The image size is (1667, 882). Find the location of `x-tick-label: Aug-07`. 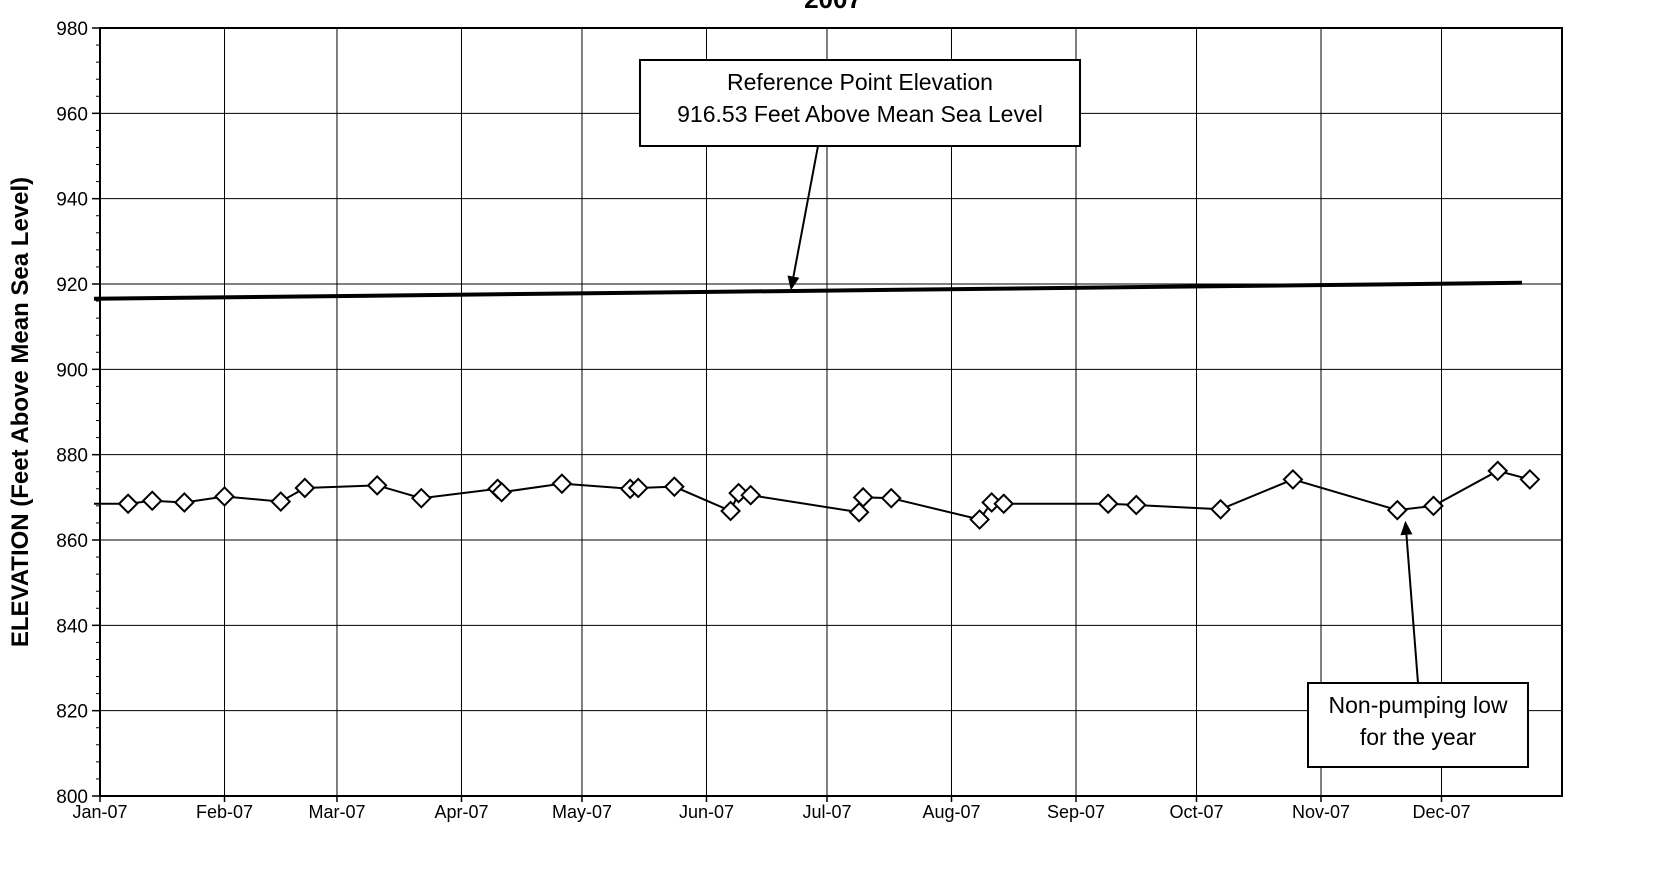

x-tick-label: Aug-07 is located at coordinates (951, 812).